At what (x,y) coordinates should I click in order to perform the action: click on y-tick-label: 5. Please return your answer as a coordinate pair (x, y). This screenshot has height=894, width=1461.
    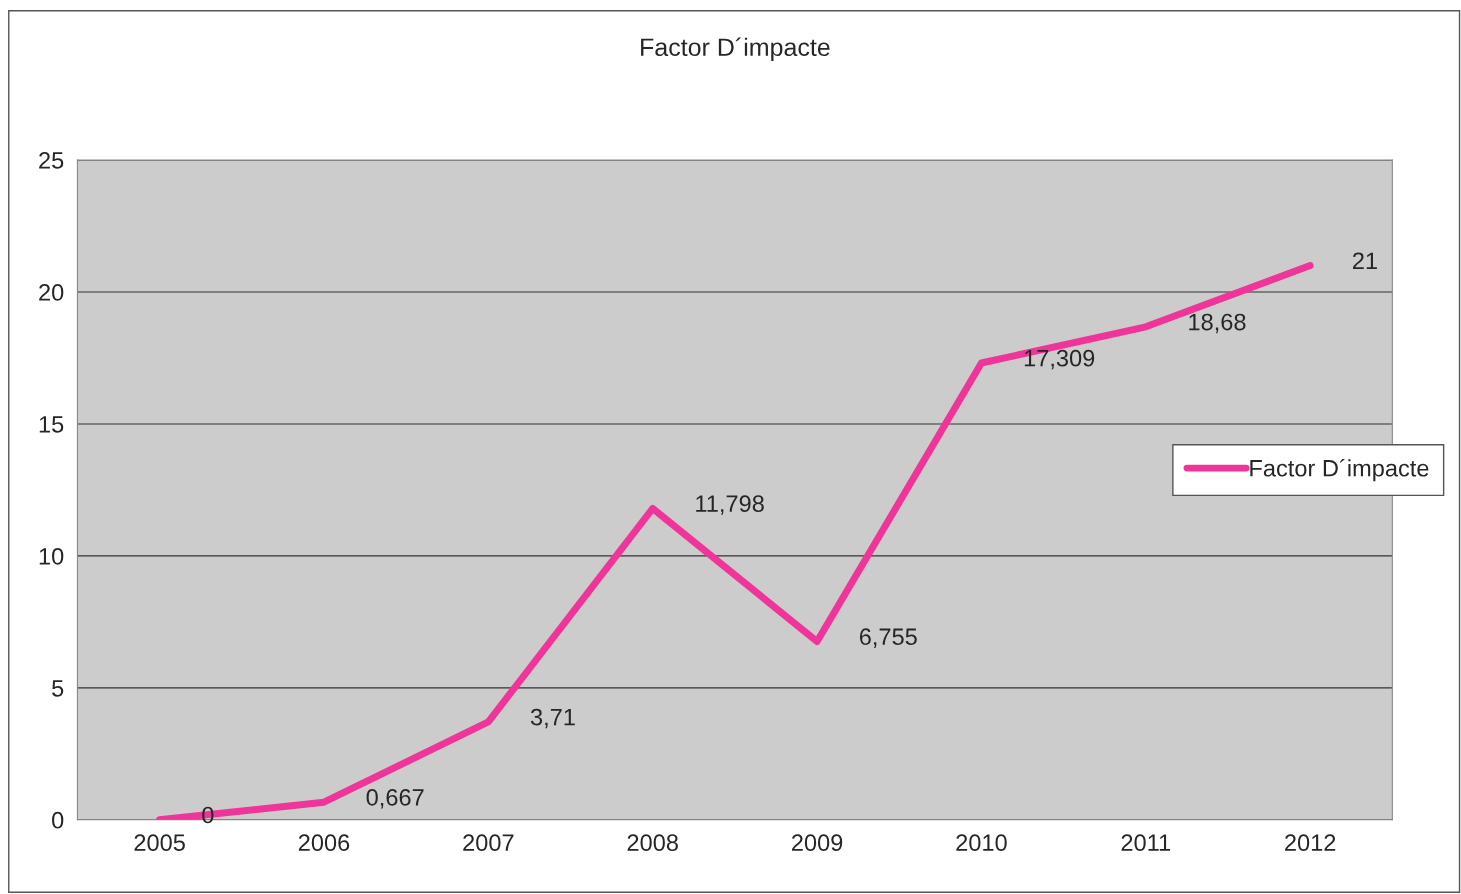
    Looking at the image, I should click on (58, 688).